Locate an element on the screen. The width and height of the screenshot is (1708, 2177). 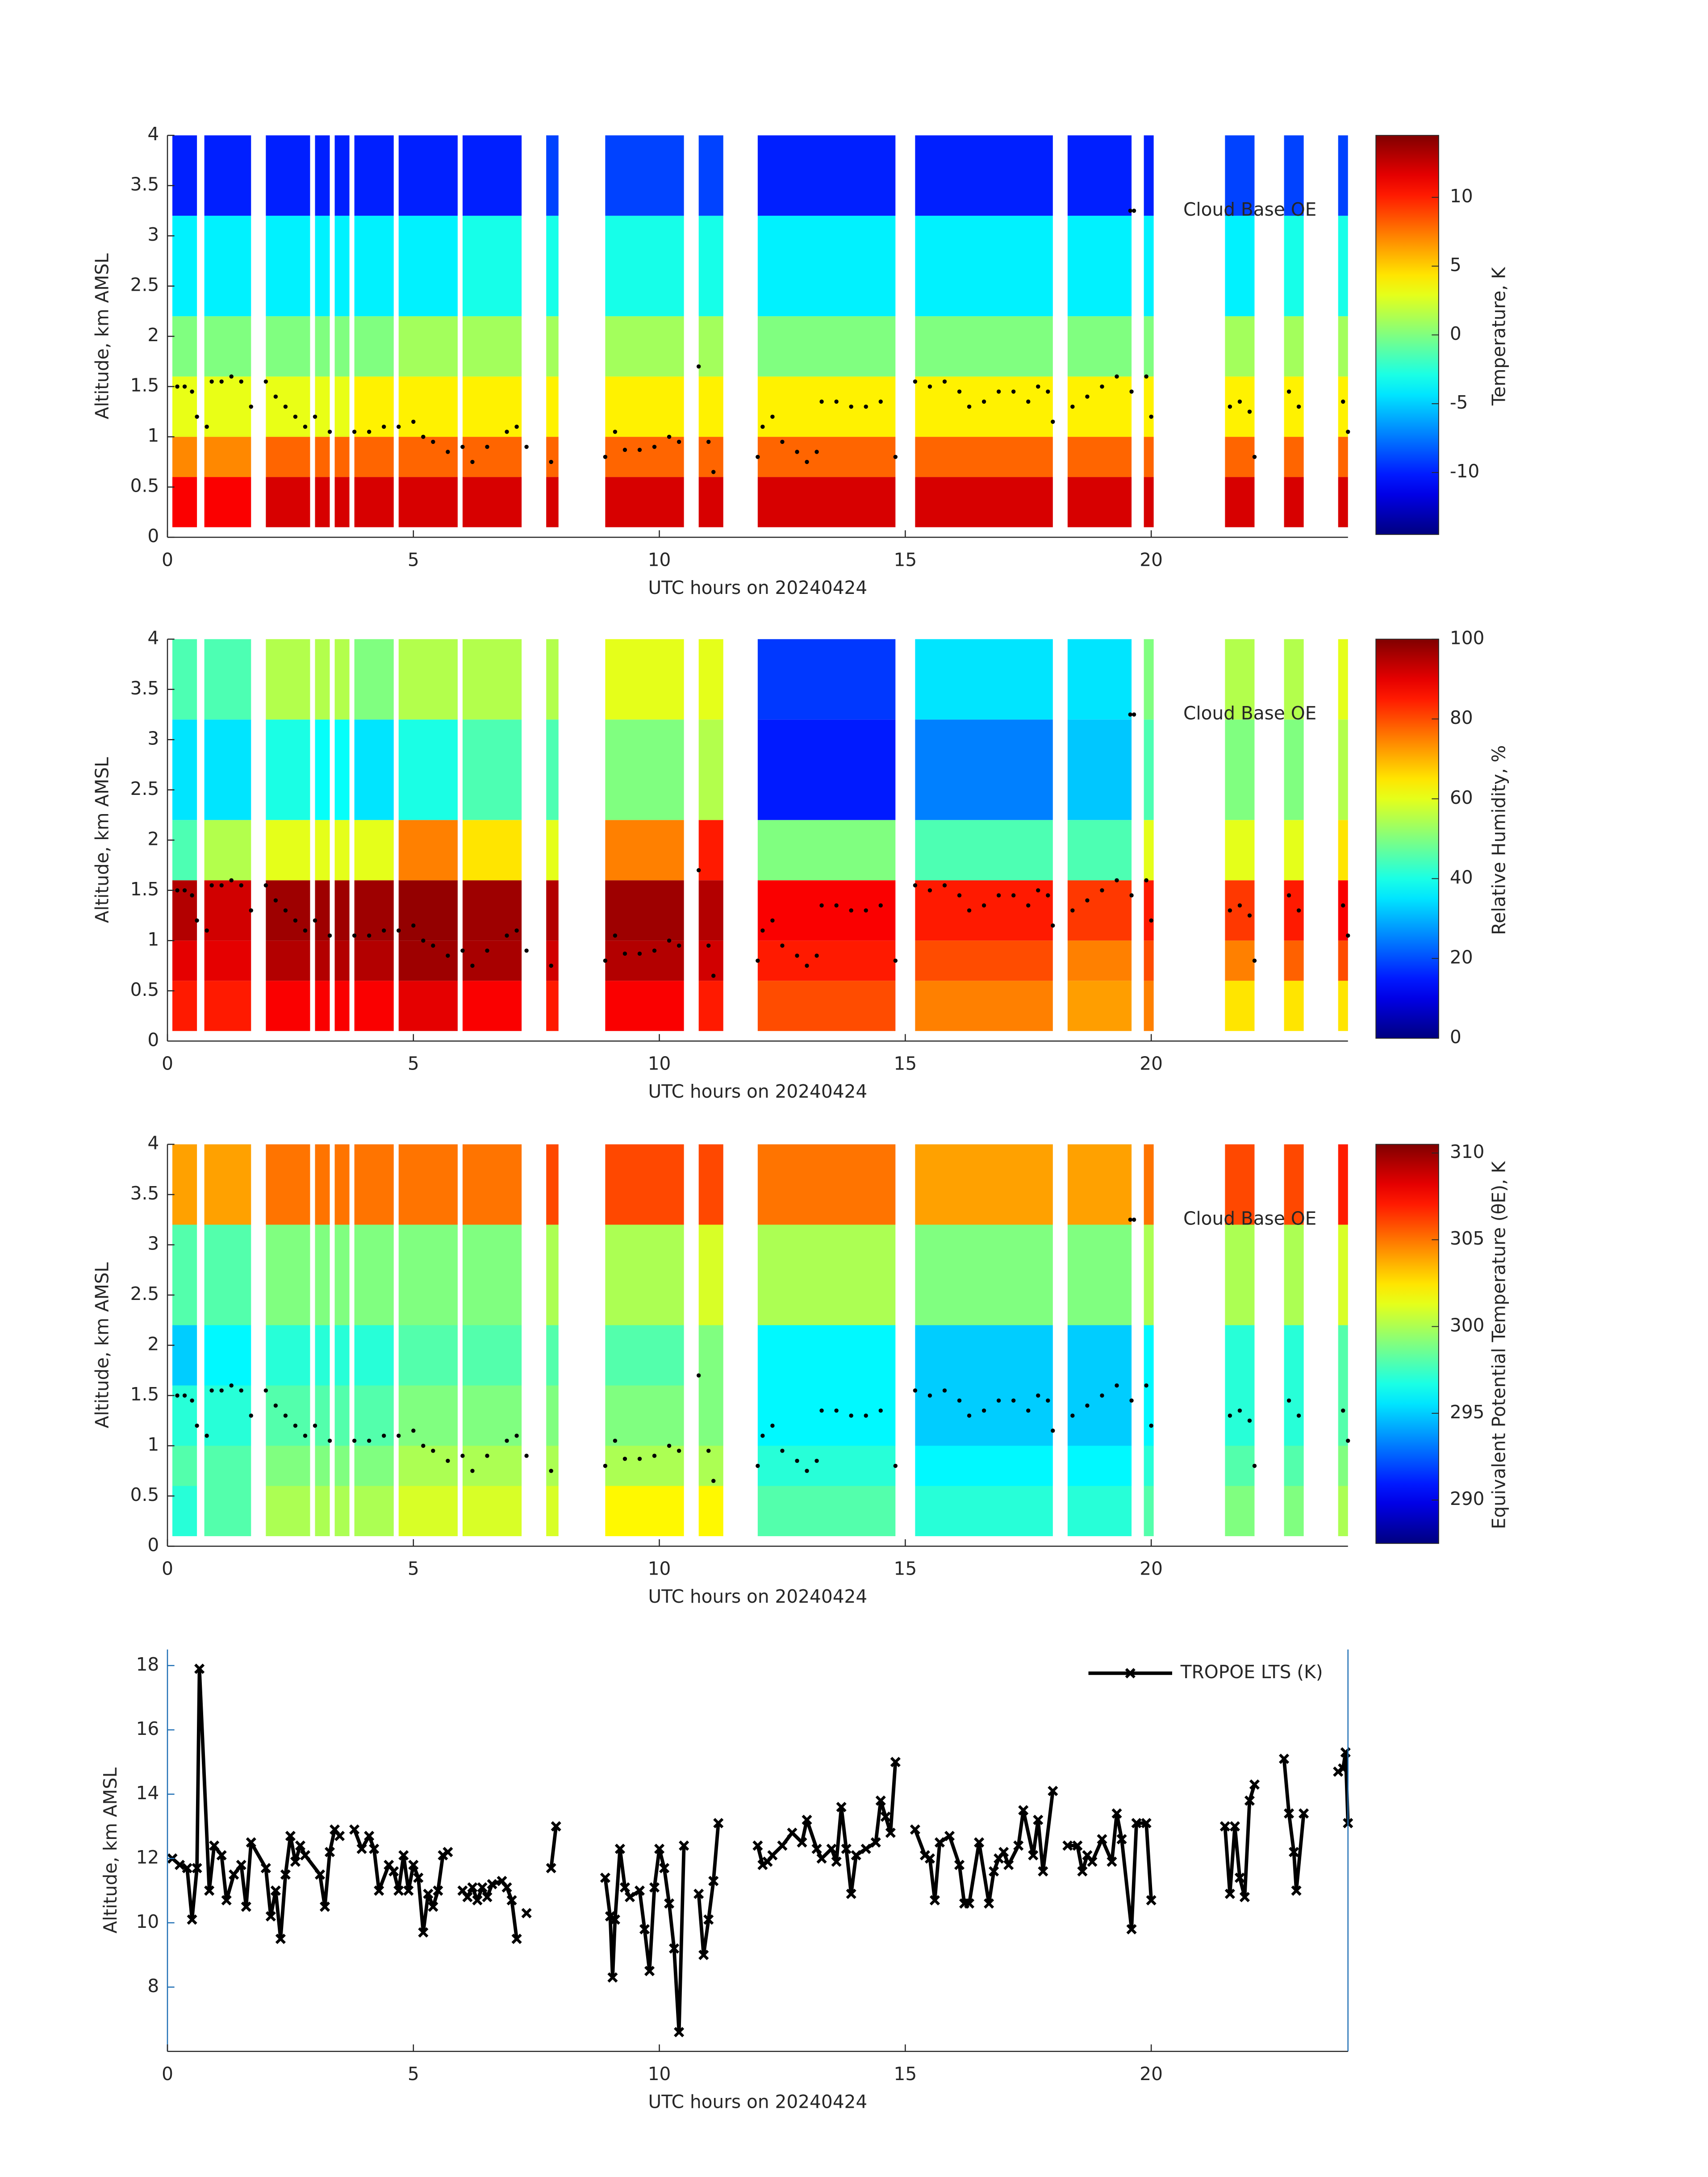
y-tick-label: 3 is located at coordinates (153, 234).